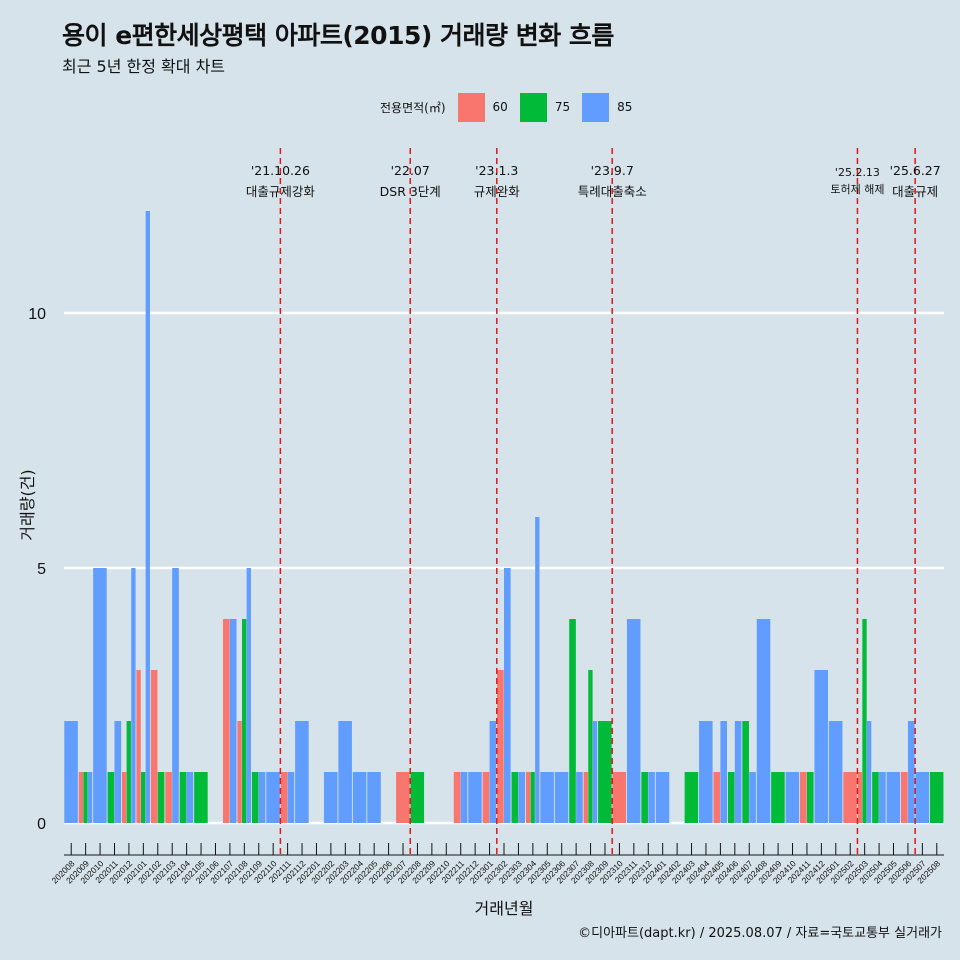 The height and width of the screenshot is (960, 960). I want to click on y-axis-title: 거래량(건), so click(27, 504).